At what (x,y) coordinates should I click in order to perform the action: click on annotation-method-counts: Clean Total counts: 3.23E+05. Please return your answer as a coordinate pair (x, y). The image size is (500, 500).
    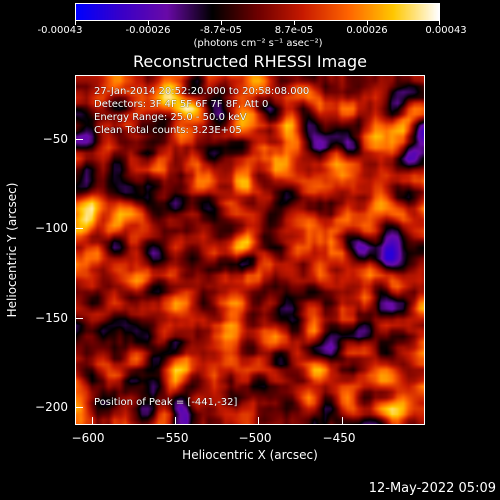
    Looking at the image, I should click on (168, 130).